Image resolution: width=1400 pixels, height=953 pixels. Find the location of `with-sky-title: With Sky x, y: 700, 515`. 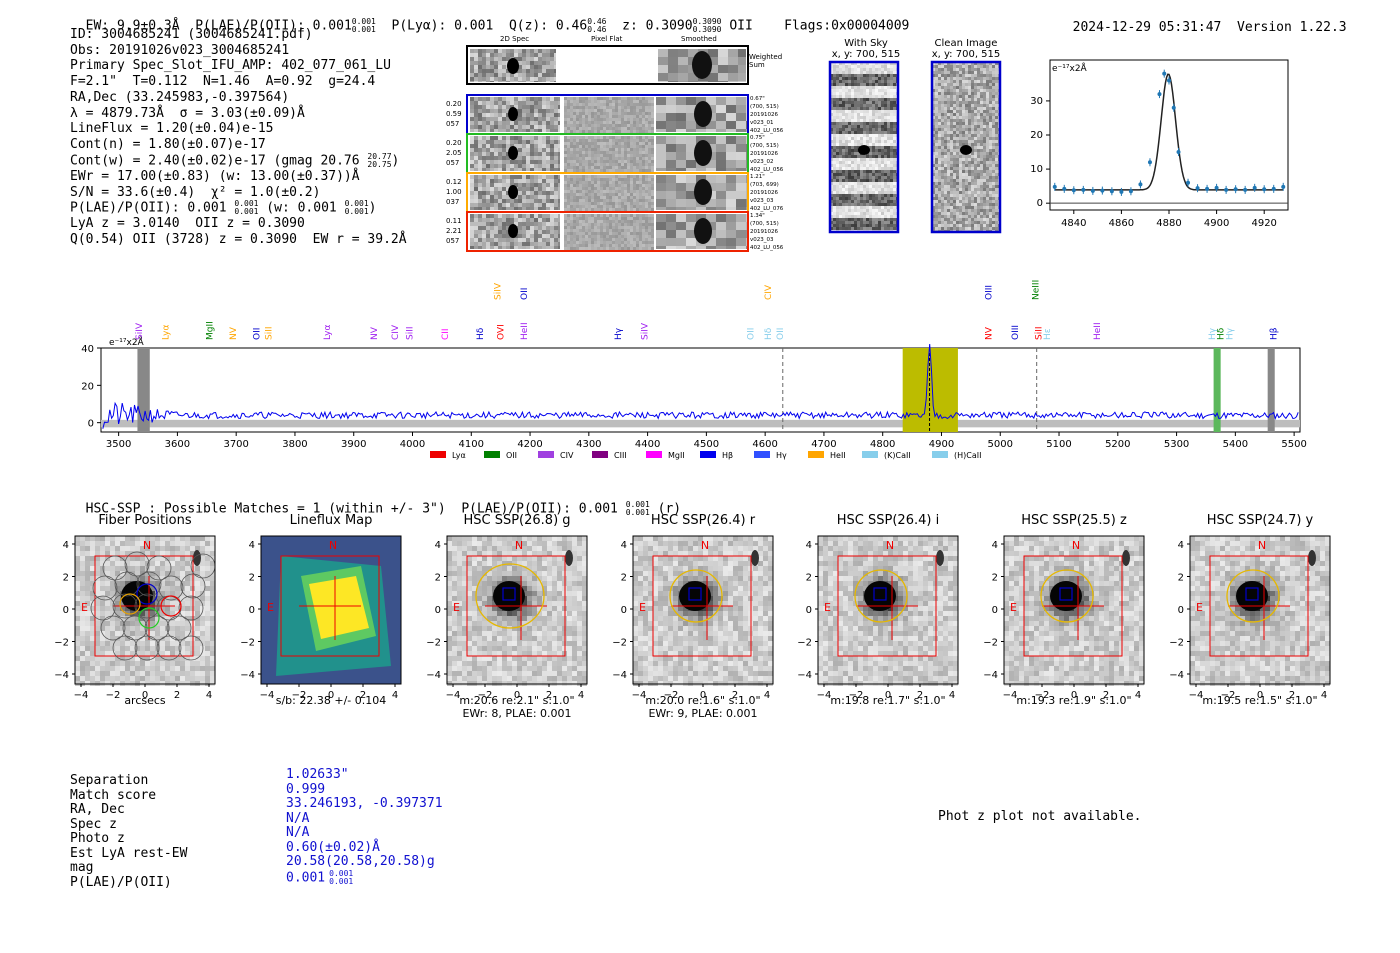

with-sky-title: With Sky x, y: 700, 515 is located at coordinates (866, 49).